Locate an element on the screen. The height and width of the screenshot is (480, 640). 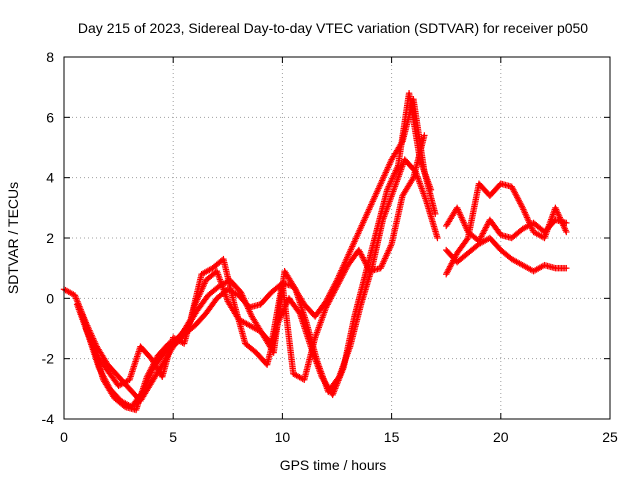
y-tick-label: 4 is located at coordinates (50, 178).